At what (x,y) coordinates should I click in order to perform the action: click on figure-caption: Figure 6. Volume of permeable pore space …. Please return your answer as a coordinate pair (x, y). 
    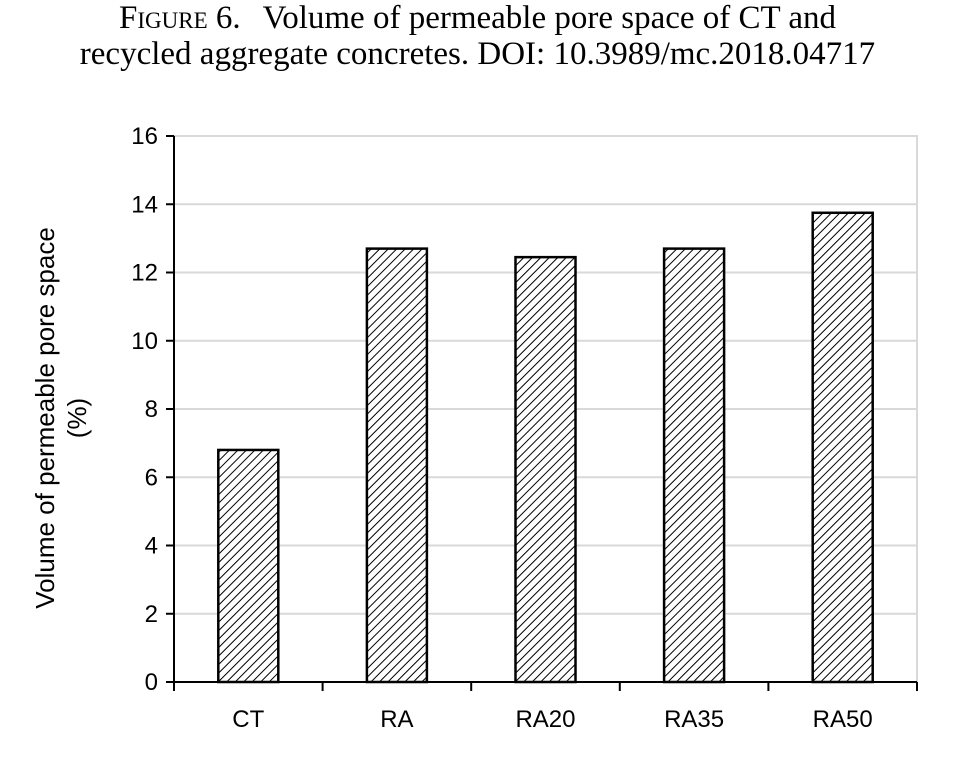
    Looking at the image, I should click on (477, 36).